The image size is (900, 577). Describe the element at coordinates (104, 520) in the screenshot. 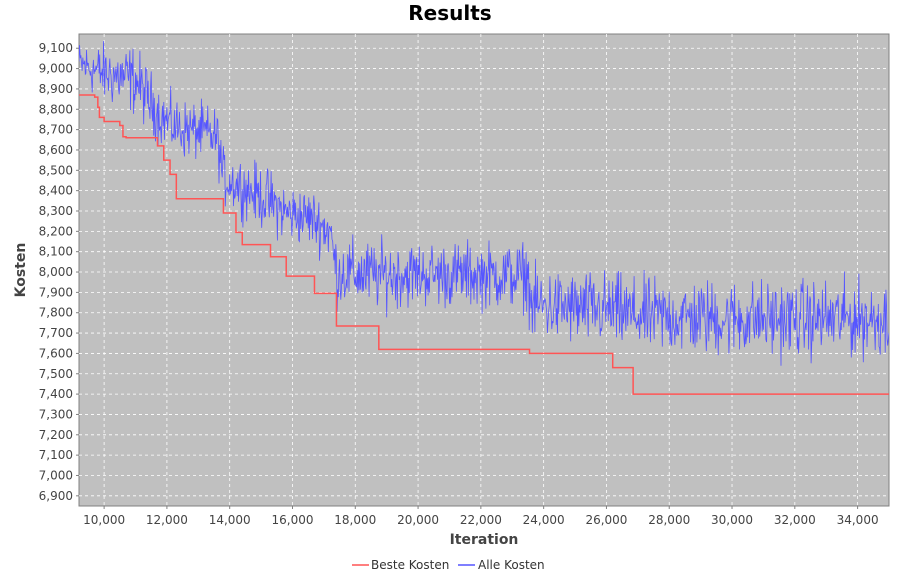

I see `x-tick-label: 10,000` at that location.